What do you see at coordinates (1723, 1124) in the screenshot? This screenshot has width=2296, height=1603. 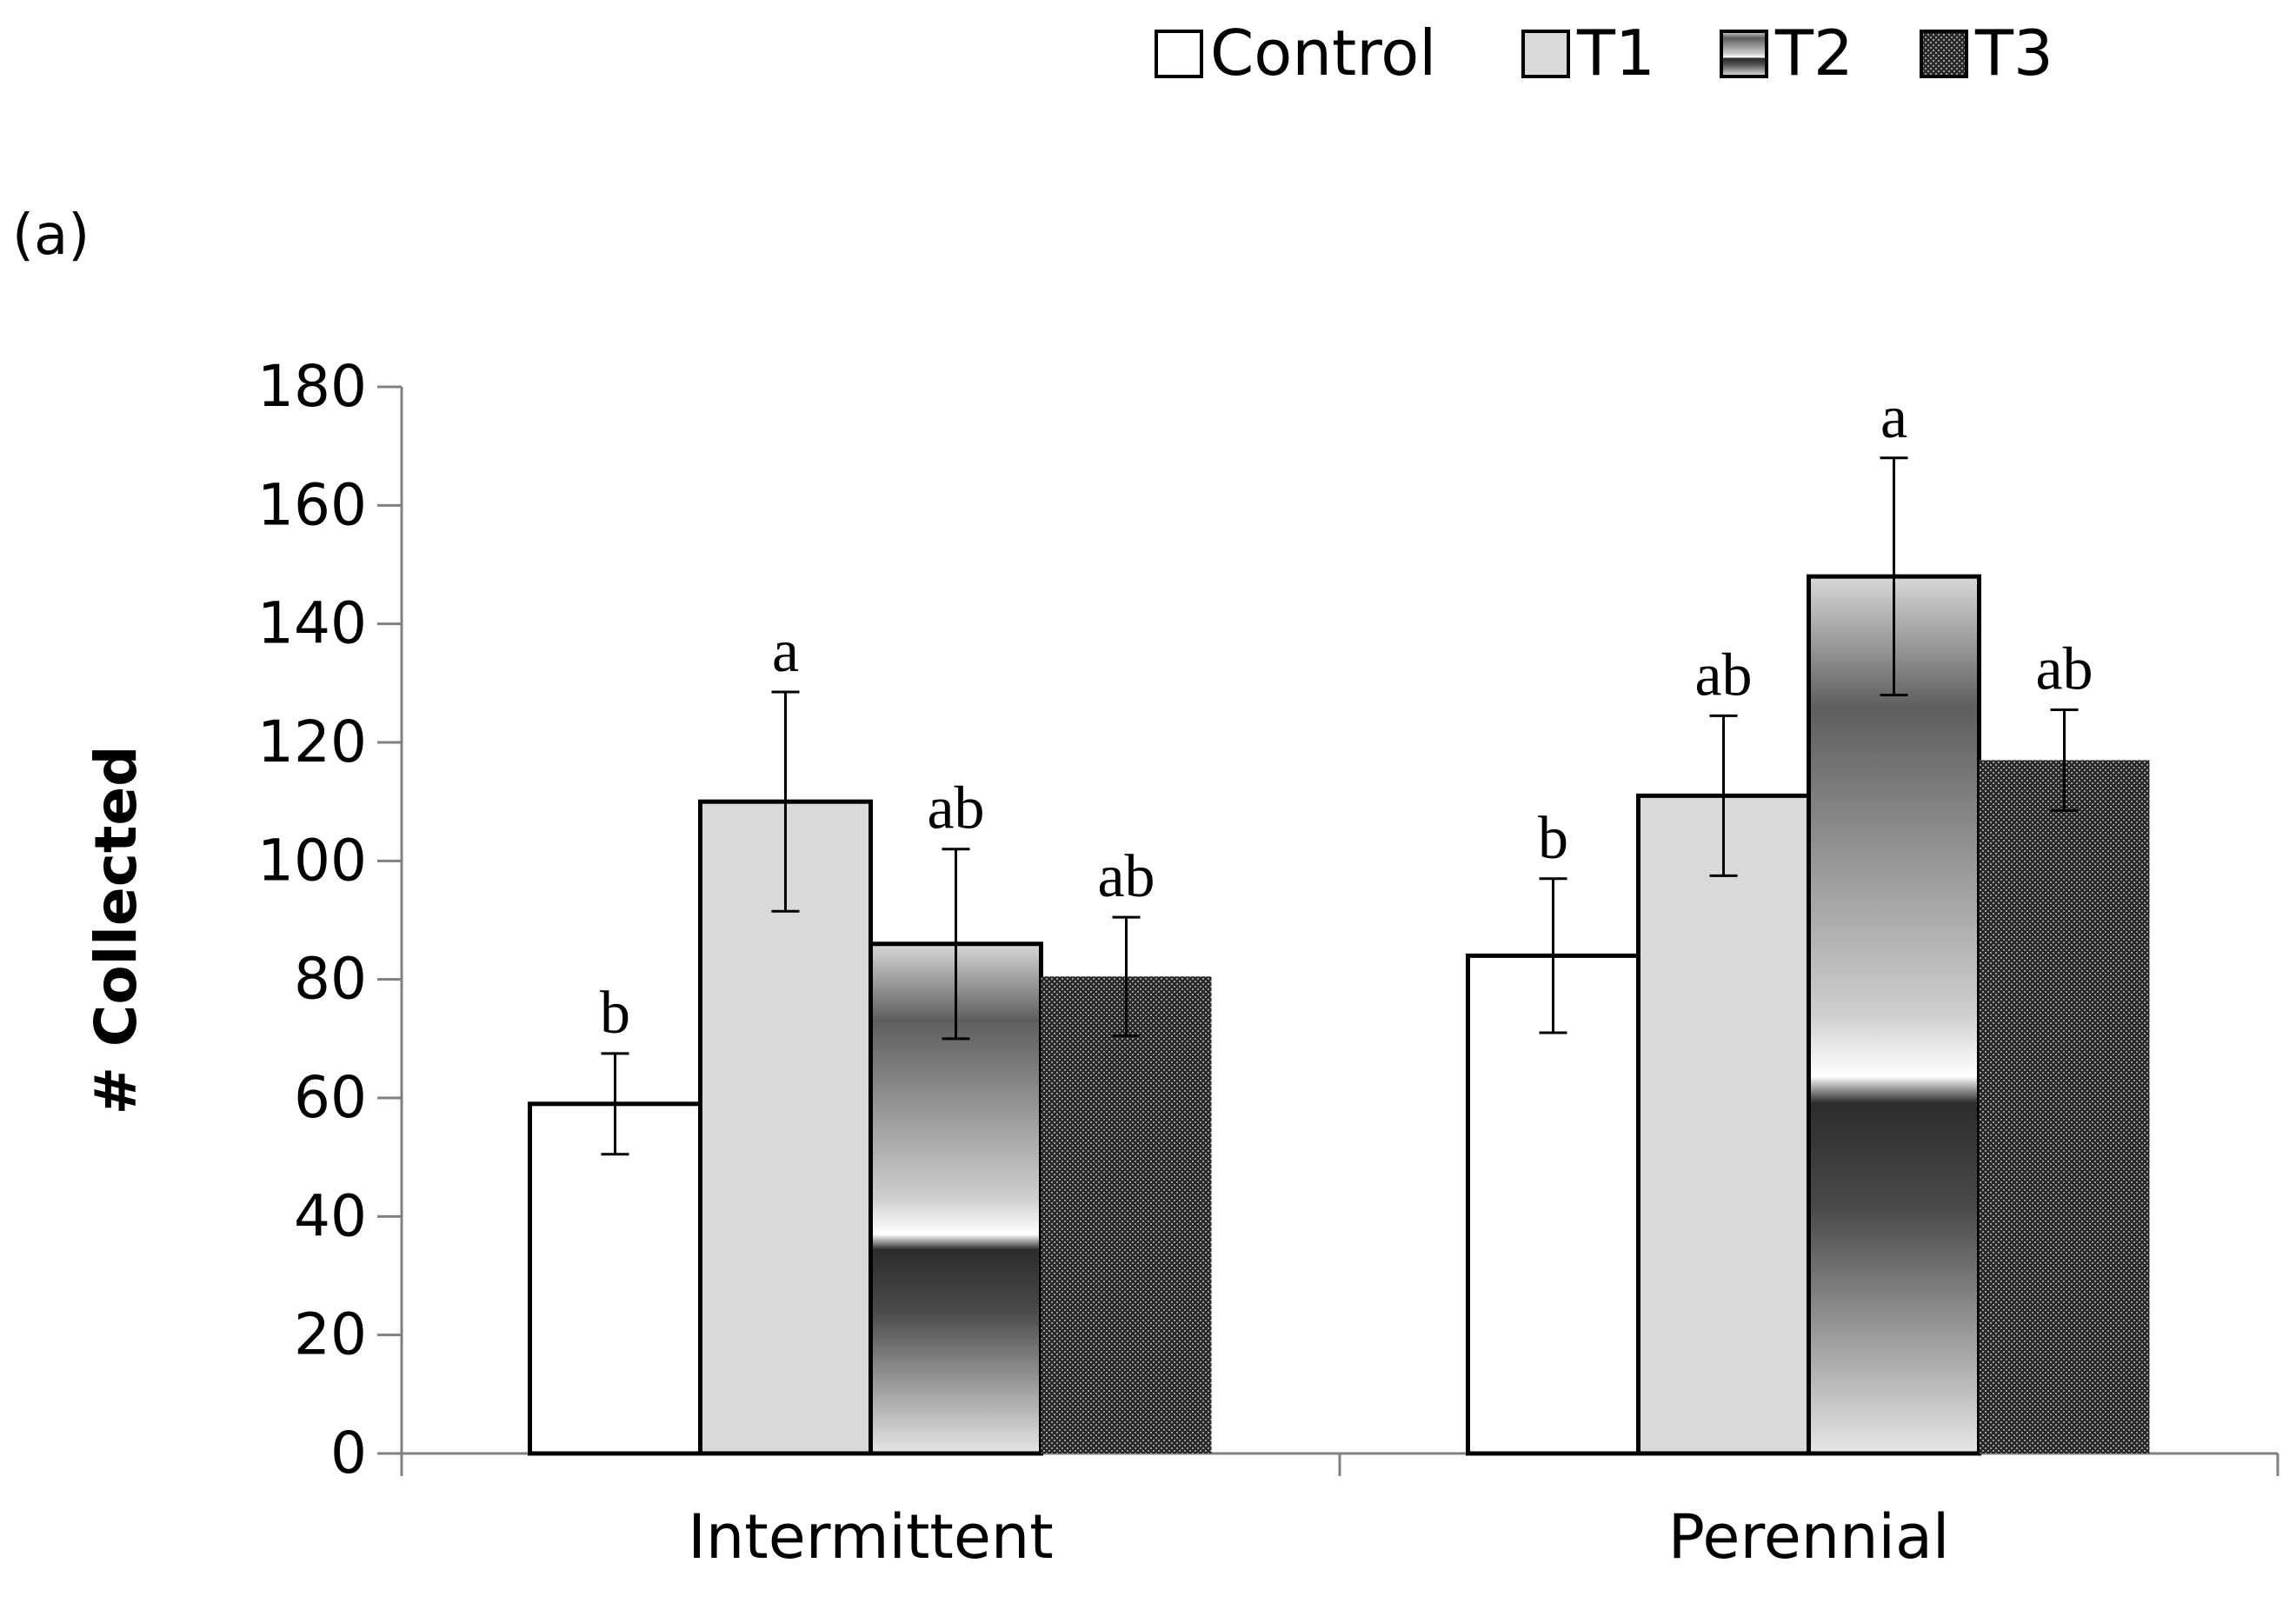 I see `bar-t1-perennial` at bounding box center [1723, 1124].